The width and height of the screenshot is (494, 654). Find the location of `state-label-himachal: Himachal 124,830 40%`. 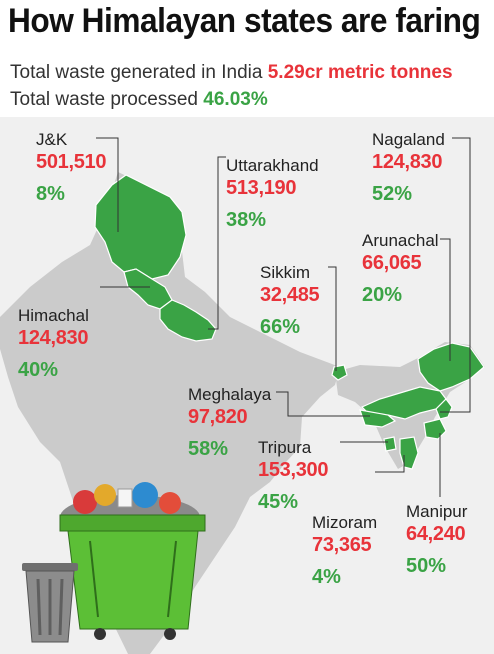

state-label-himachal: Himachal 124,830 40% is located at coordinates (53, 343).